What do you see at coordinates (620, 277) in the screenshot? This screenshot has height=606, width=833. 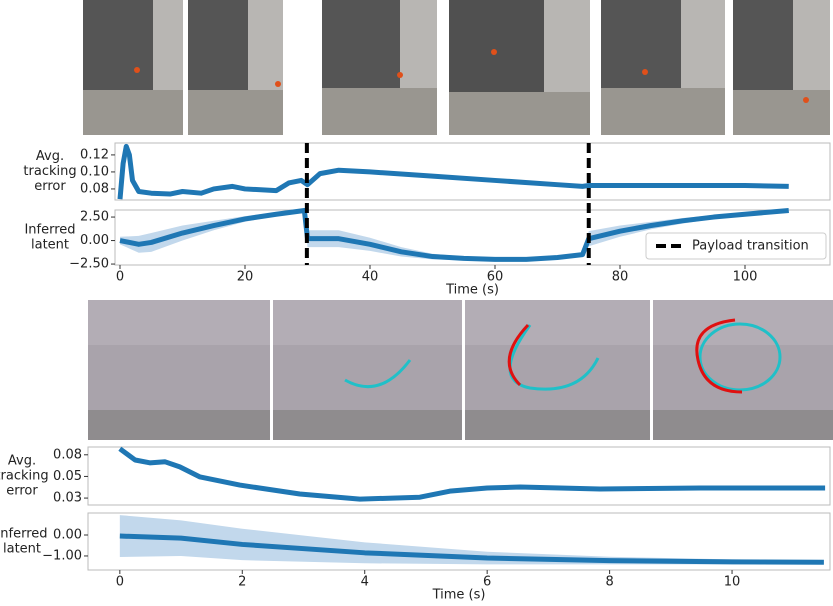 I see `x-tick-label: 80` at bounding box center [620, 277].